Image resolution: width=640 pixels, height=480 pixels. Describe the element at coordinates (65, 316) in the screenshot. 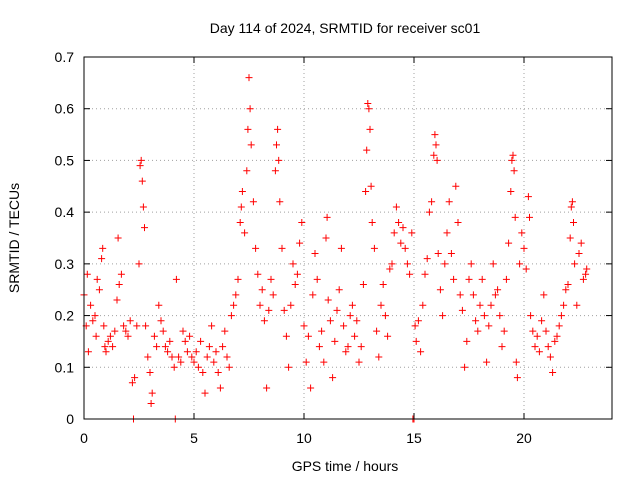

I see `y-tick-label: 0.2` at that location.